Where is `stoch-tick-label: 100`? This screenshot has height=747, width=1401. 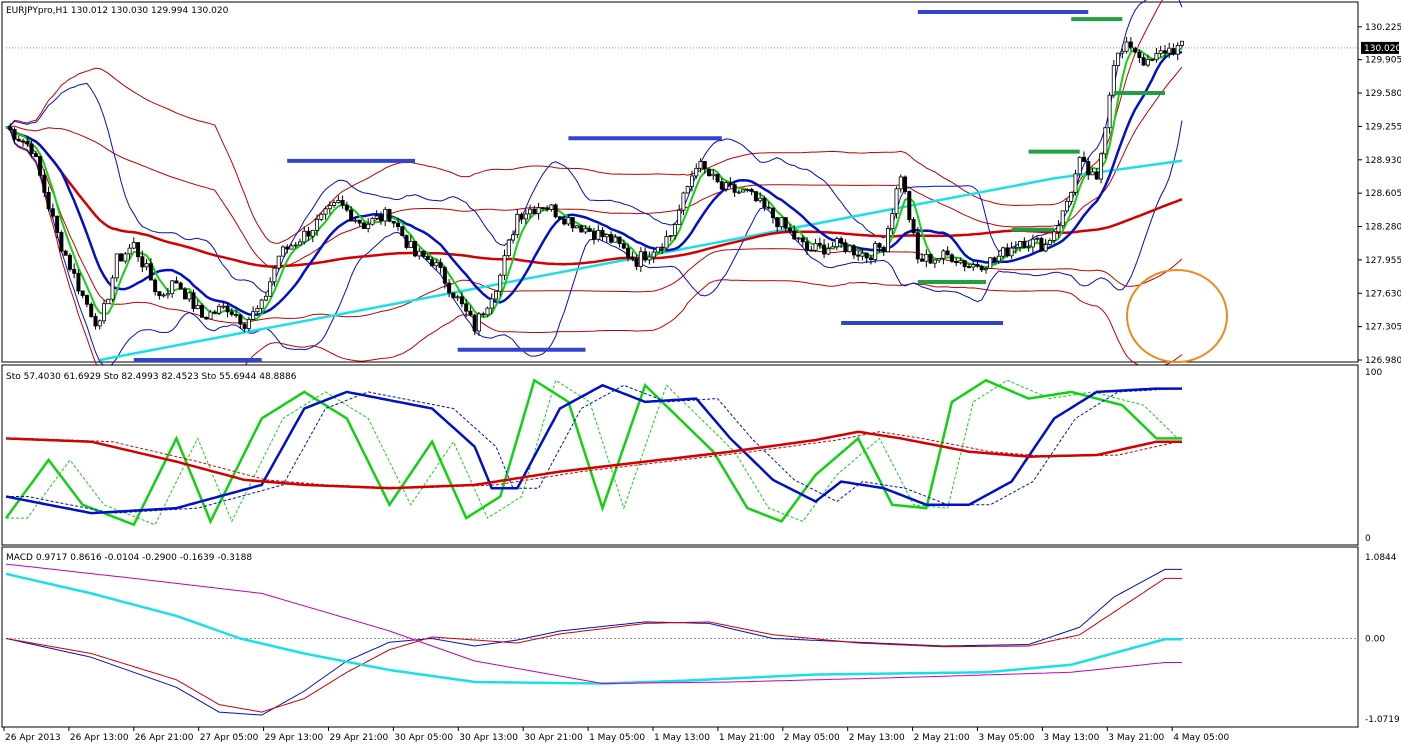 stoch-tick-label: 100 is located at coordinates (1373, 373).